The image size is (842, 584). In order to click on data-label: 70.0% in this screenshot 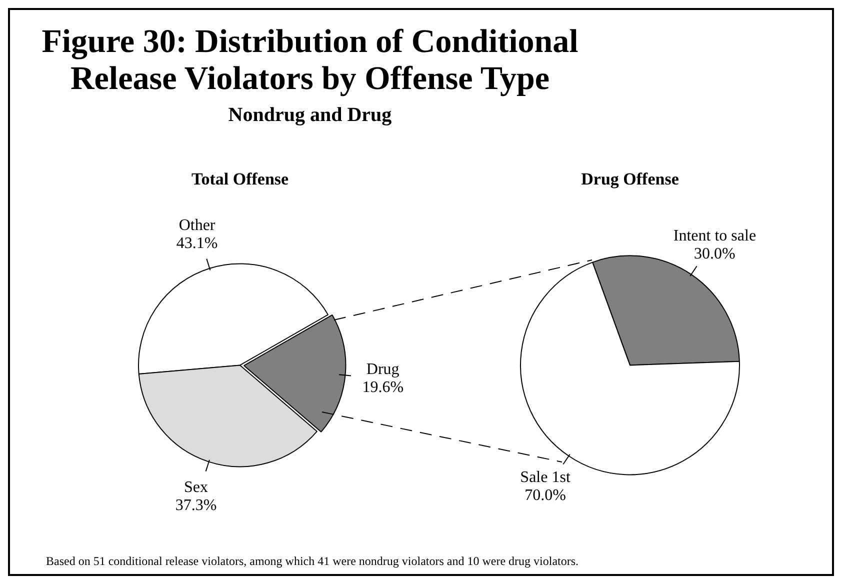, I will do `click(545, 495)`.